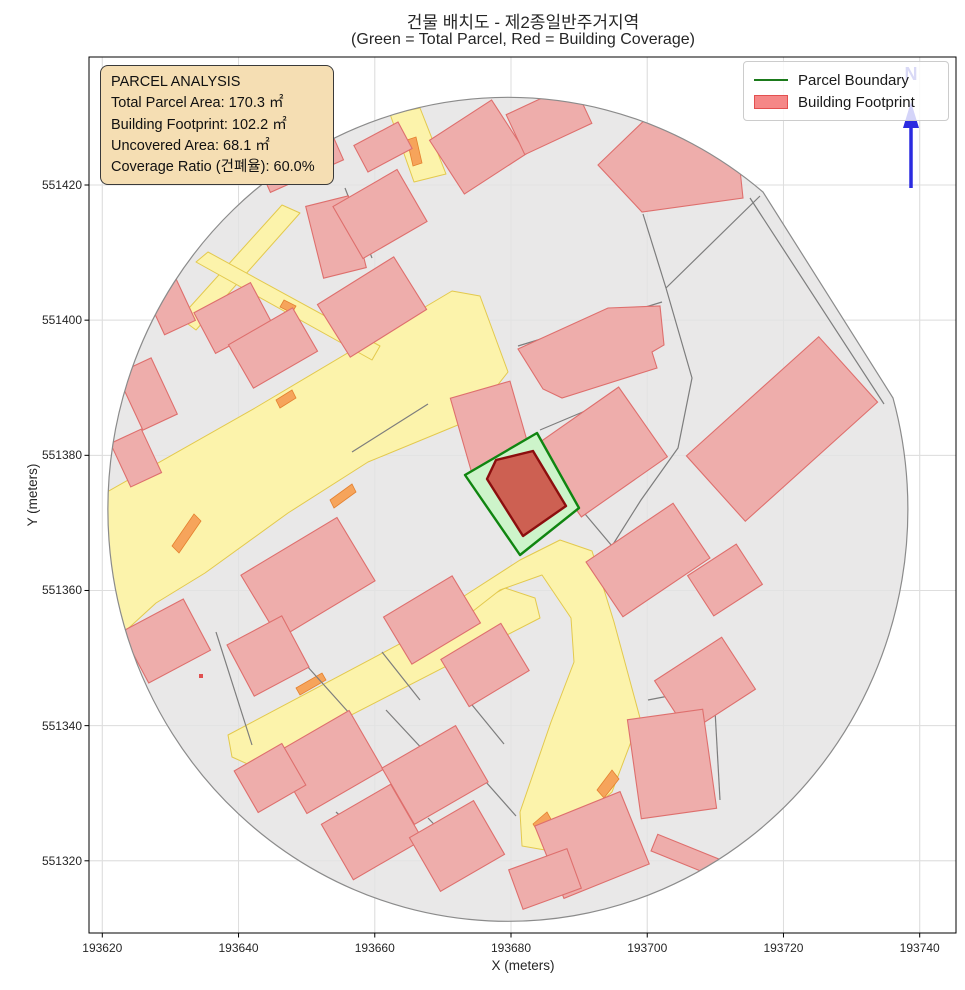 The image size is (965, 990). Describe the element at coordinates (61, 185) in the screenshot. I see `y-tick-label: 551420` at that location.